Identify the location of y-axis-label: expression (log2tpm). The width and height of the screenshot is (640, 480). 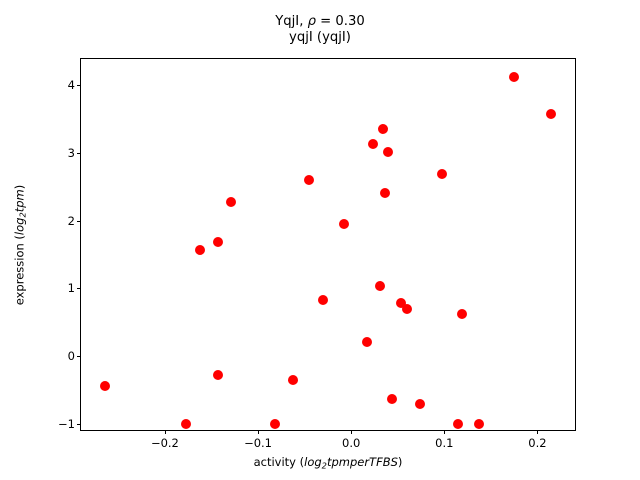
(19, 244).